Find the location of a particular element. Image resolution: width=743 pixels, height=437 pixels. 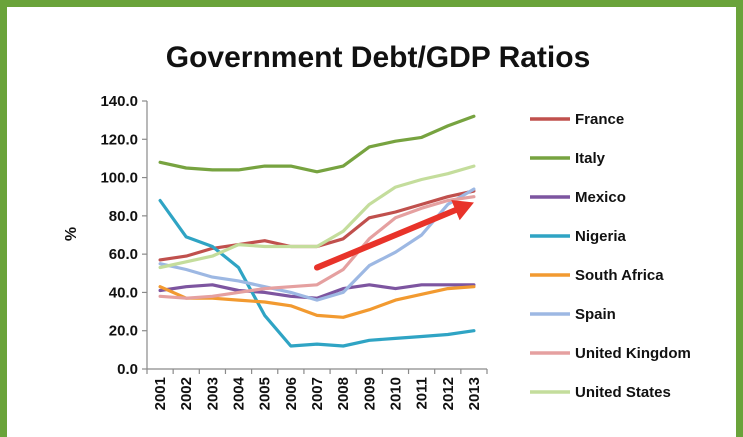

chart-title: Government Debt/GDP Ratios is located at coordinates (378, 57).